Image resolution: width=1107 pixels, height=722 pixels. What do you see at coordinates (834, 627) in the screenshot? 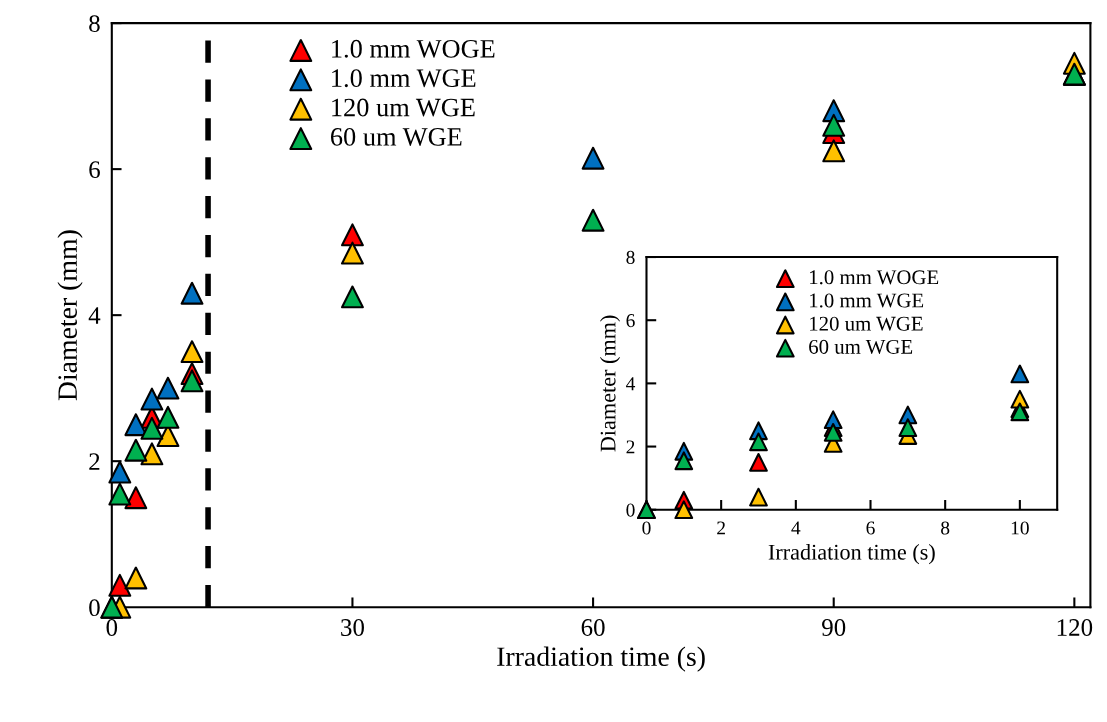
I see `x-tick-label: 90` at bounding box center [834, 627].